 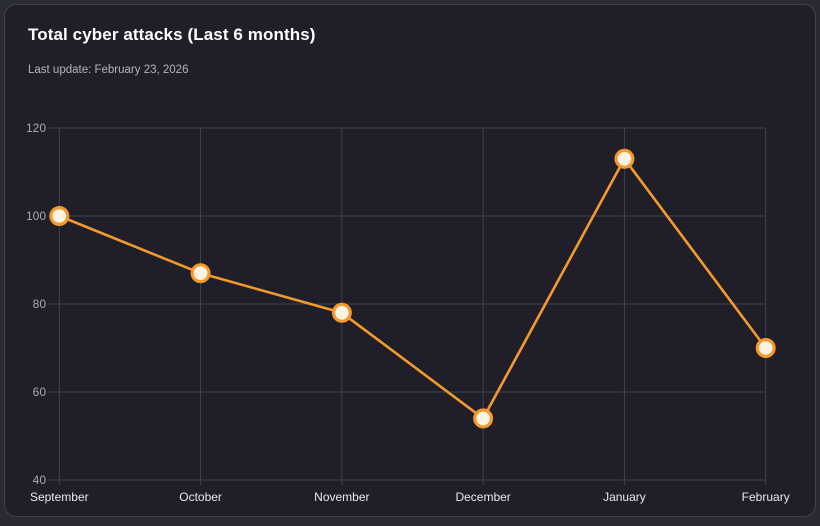 I want to click on y-tick-label: 80, so click(x=40, y=304).